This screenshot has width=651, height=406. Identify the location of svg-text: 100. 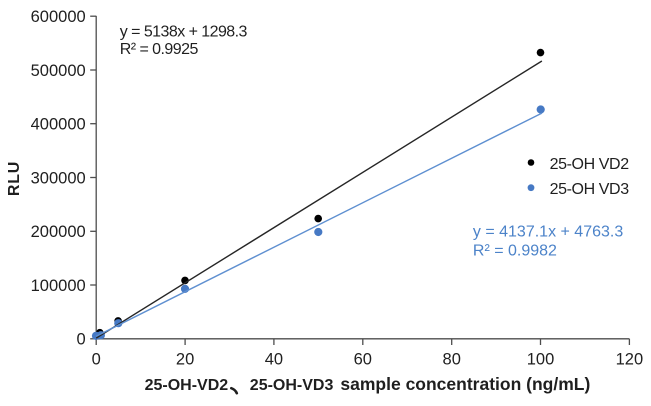
(541, 359).